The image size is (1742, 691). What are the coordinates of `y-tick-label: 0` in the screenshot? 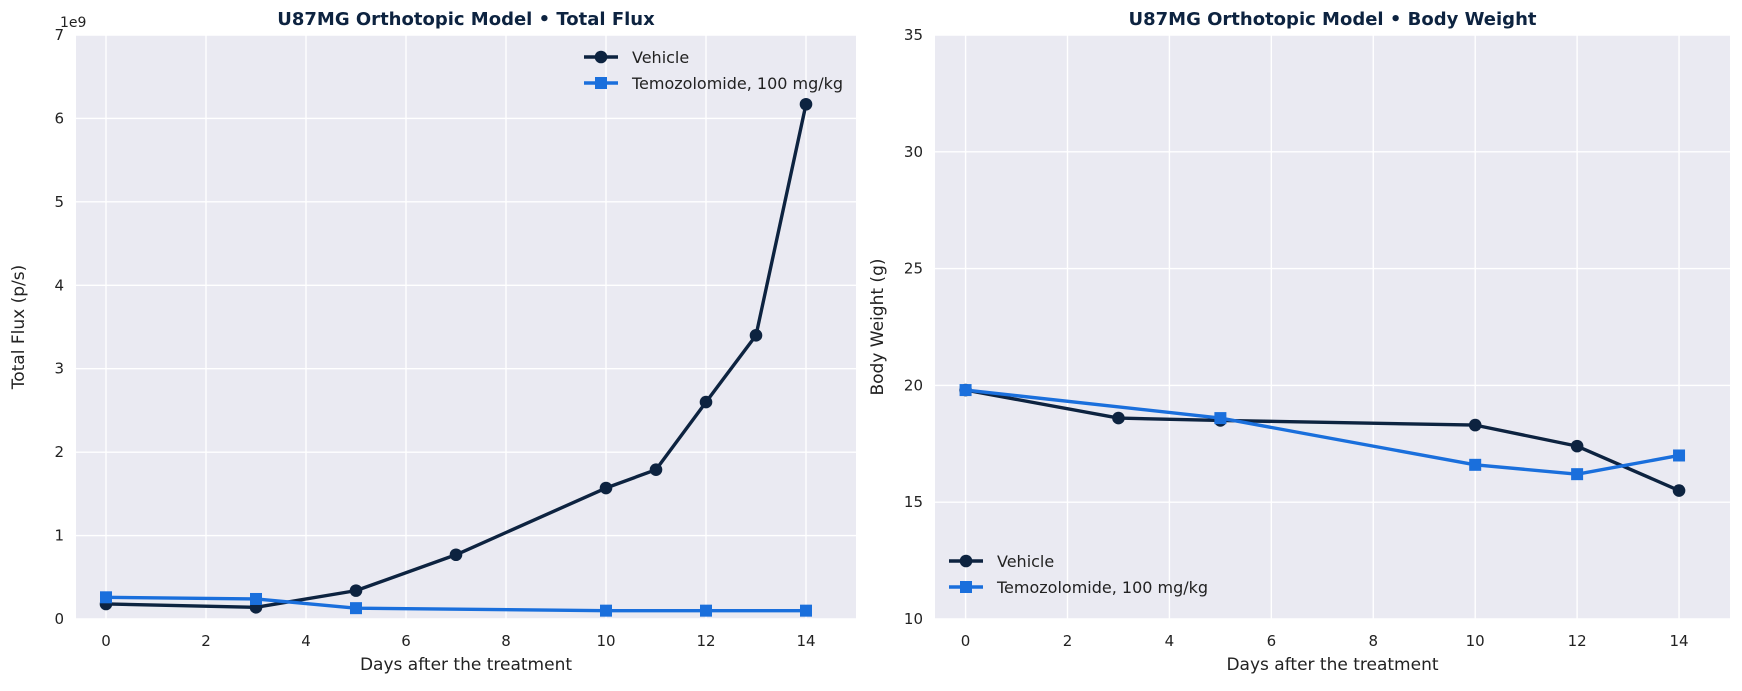 It's located at (59, 619).